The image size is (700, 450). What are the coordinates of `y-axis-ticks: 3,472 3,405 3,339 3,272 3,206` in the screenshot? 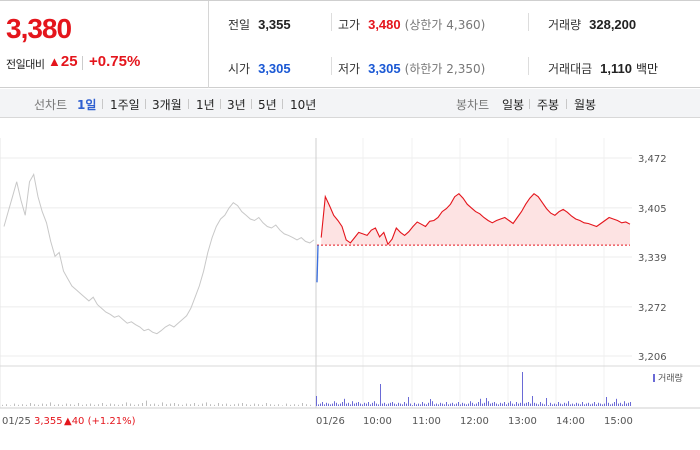 It's located at (652, 258).